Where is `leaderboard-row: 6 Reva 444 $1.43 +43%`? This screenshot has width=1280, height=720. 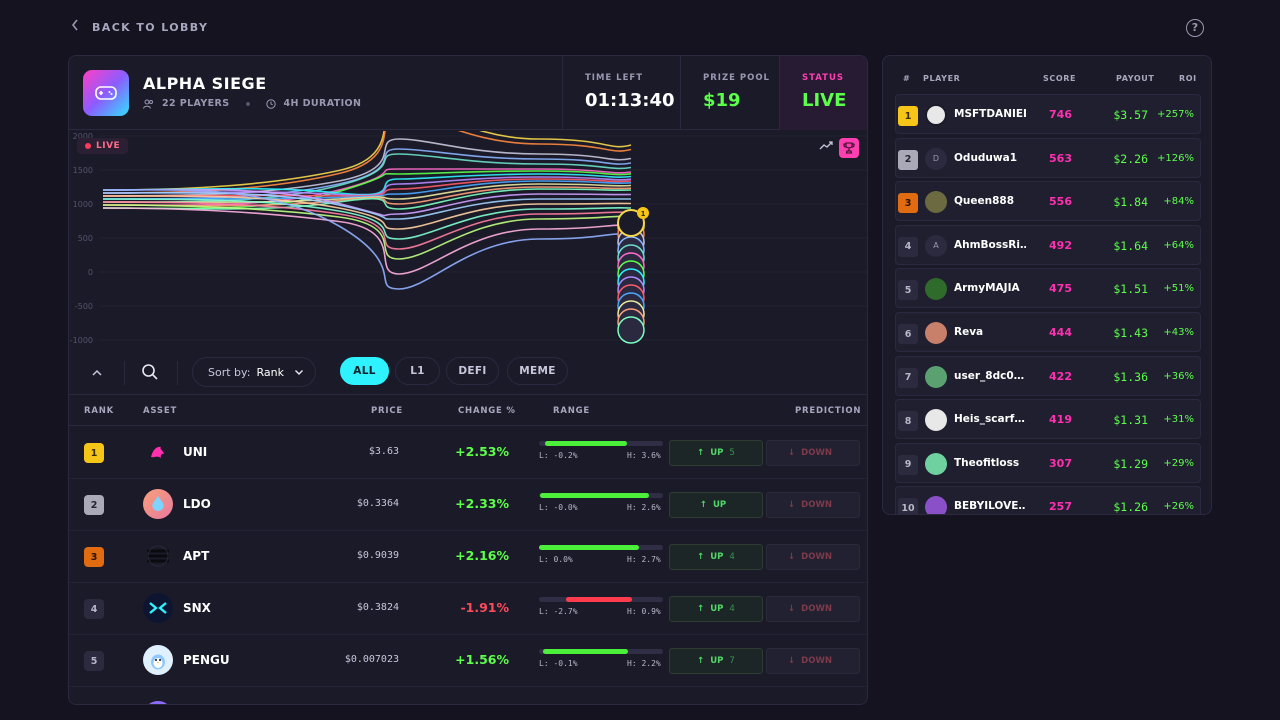 leaderboard-row: 6 Reva 444 $1.43 +43% is located at coordinates (1048, 332).